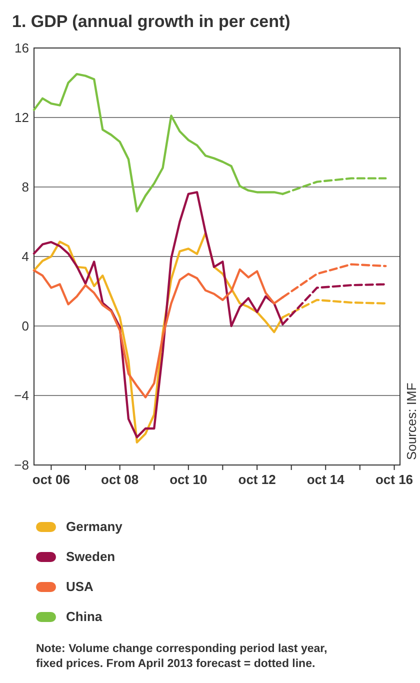 This screenshot has width=420, height=683. What do you see at coordinates (21, 465) in the screenshot?
I see `y-tick-label: −8` at bounding box center [21, 465].